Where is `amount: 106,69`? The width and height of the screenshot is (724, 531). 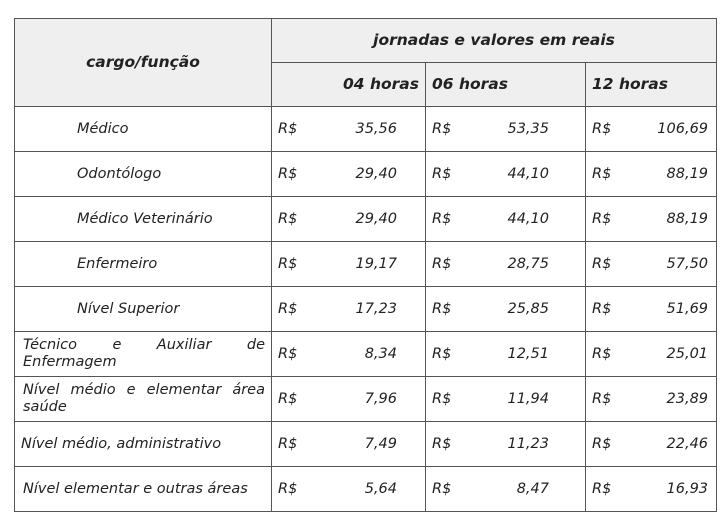
amount: 106,69 is located at coordinates (683, 128).